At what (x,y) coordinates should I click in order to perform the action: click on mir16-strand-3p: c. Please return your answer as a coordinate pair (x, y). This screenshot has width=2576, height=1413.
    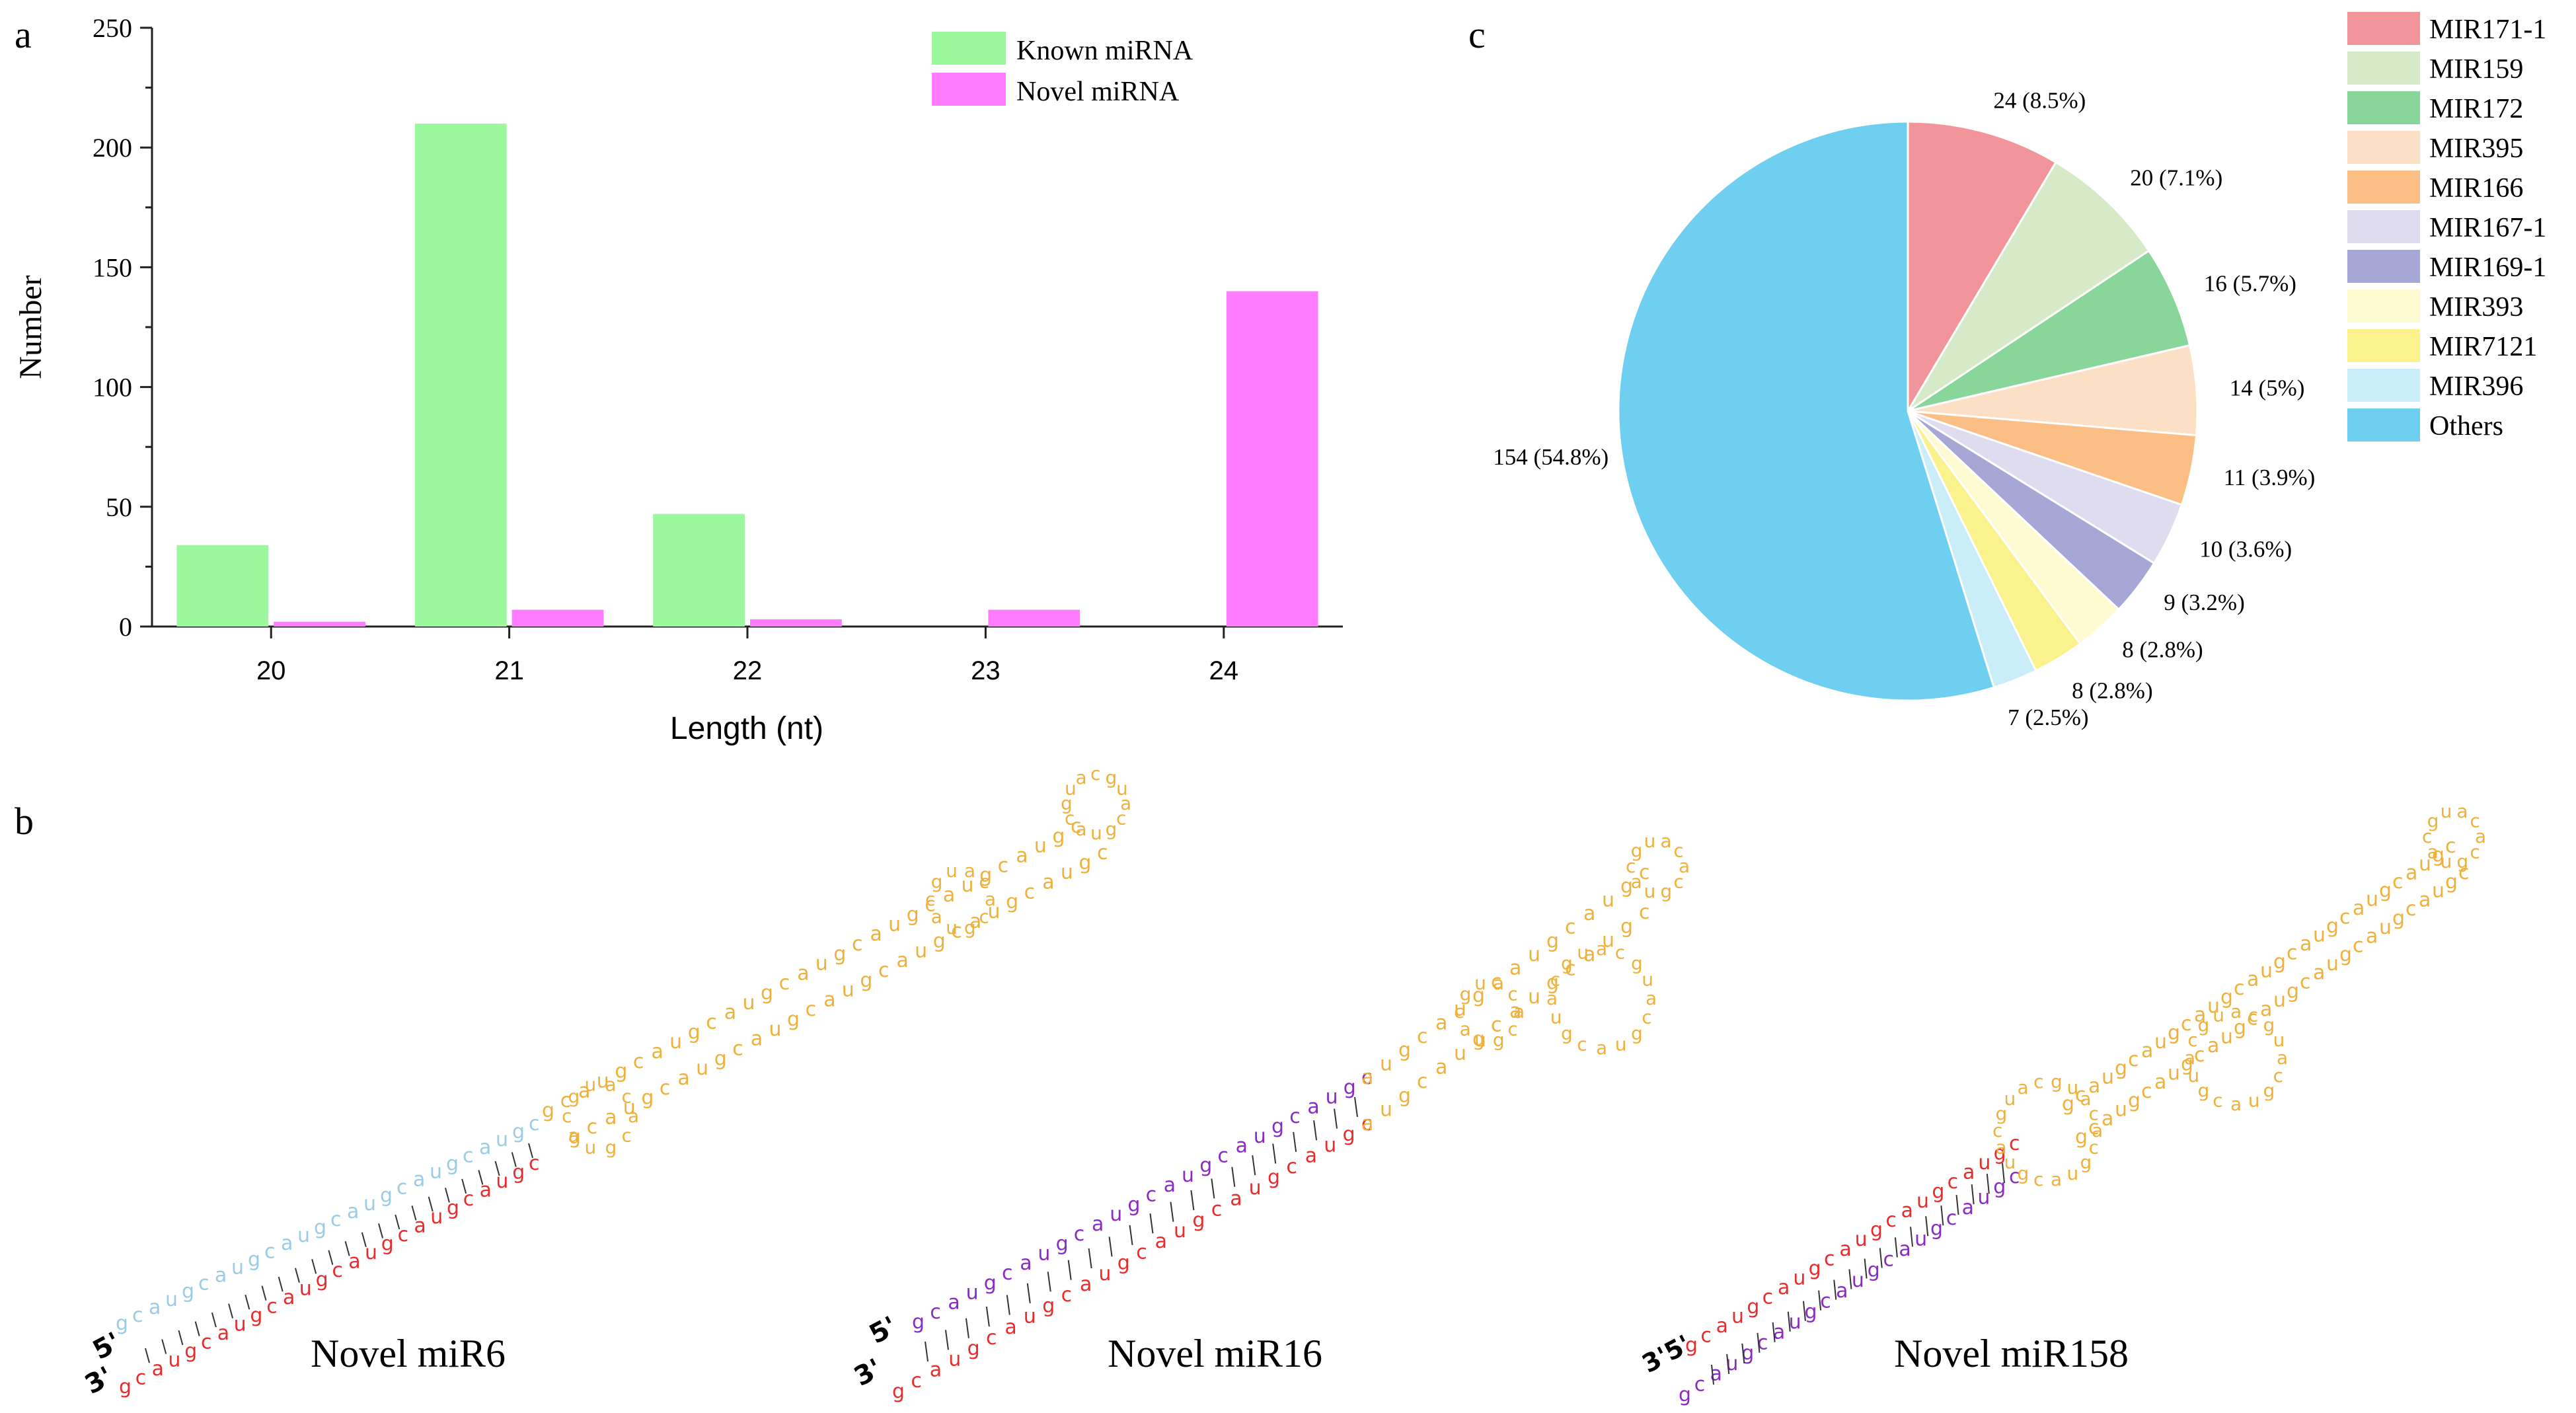
    Looking at the image, I should click on (1067, 1295).